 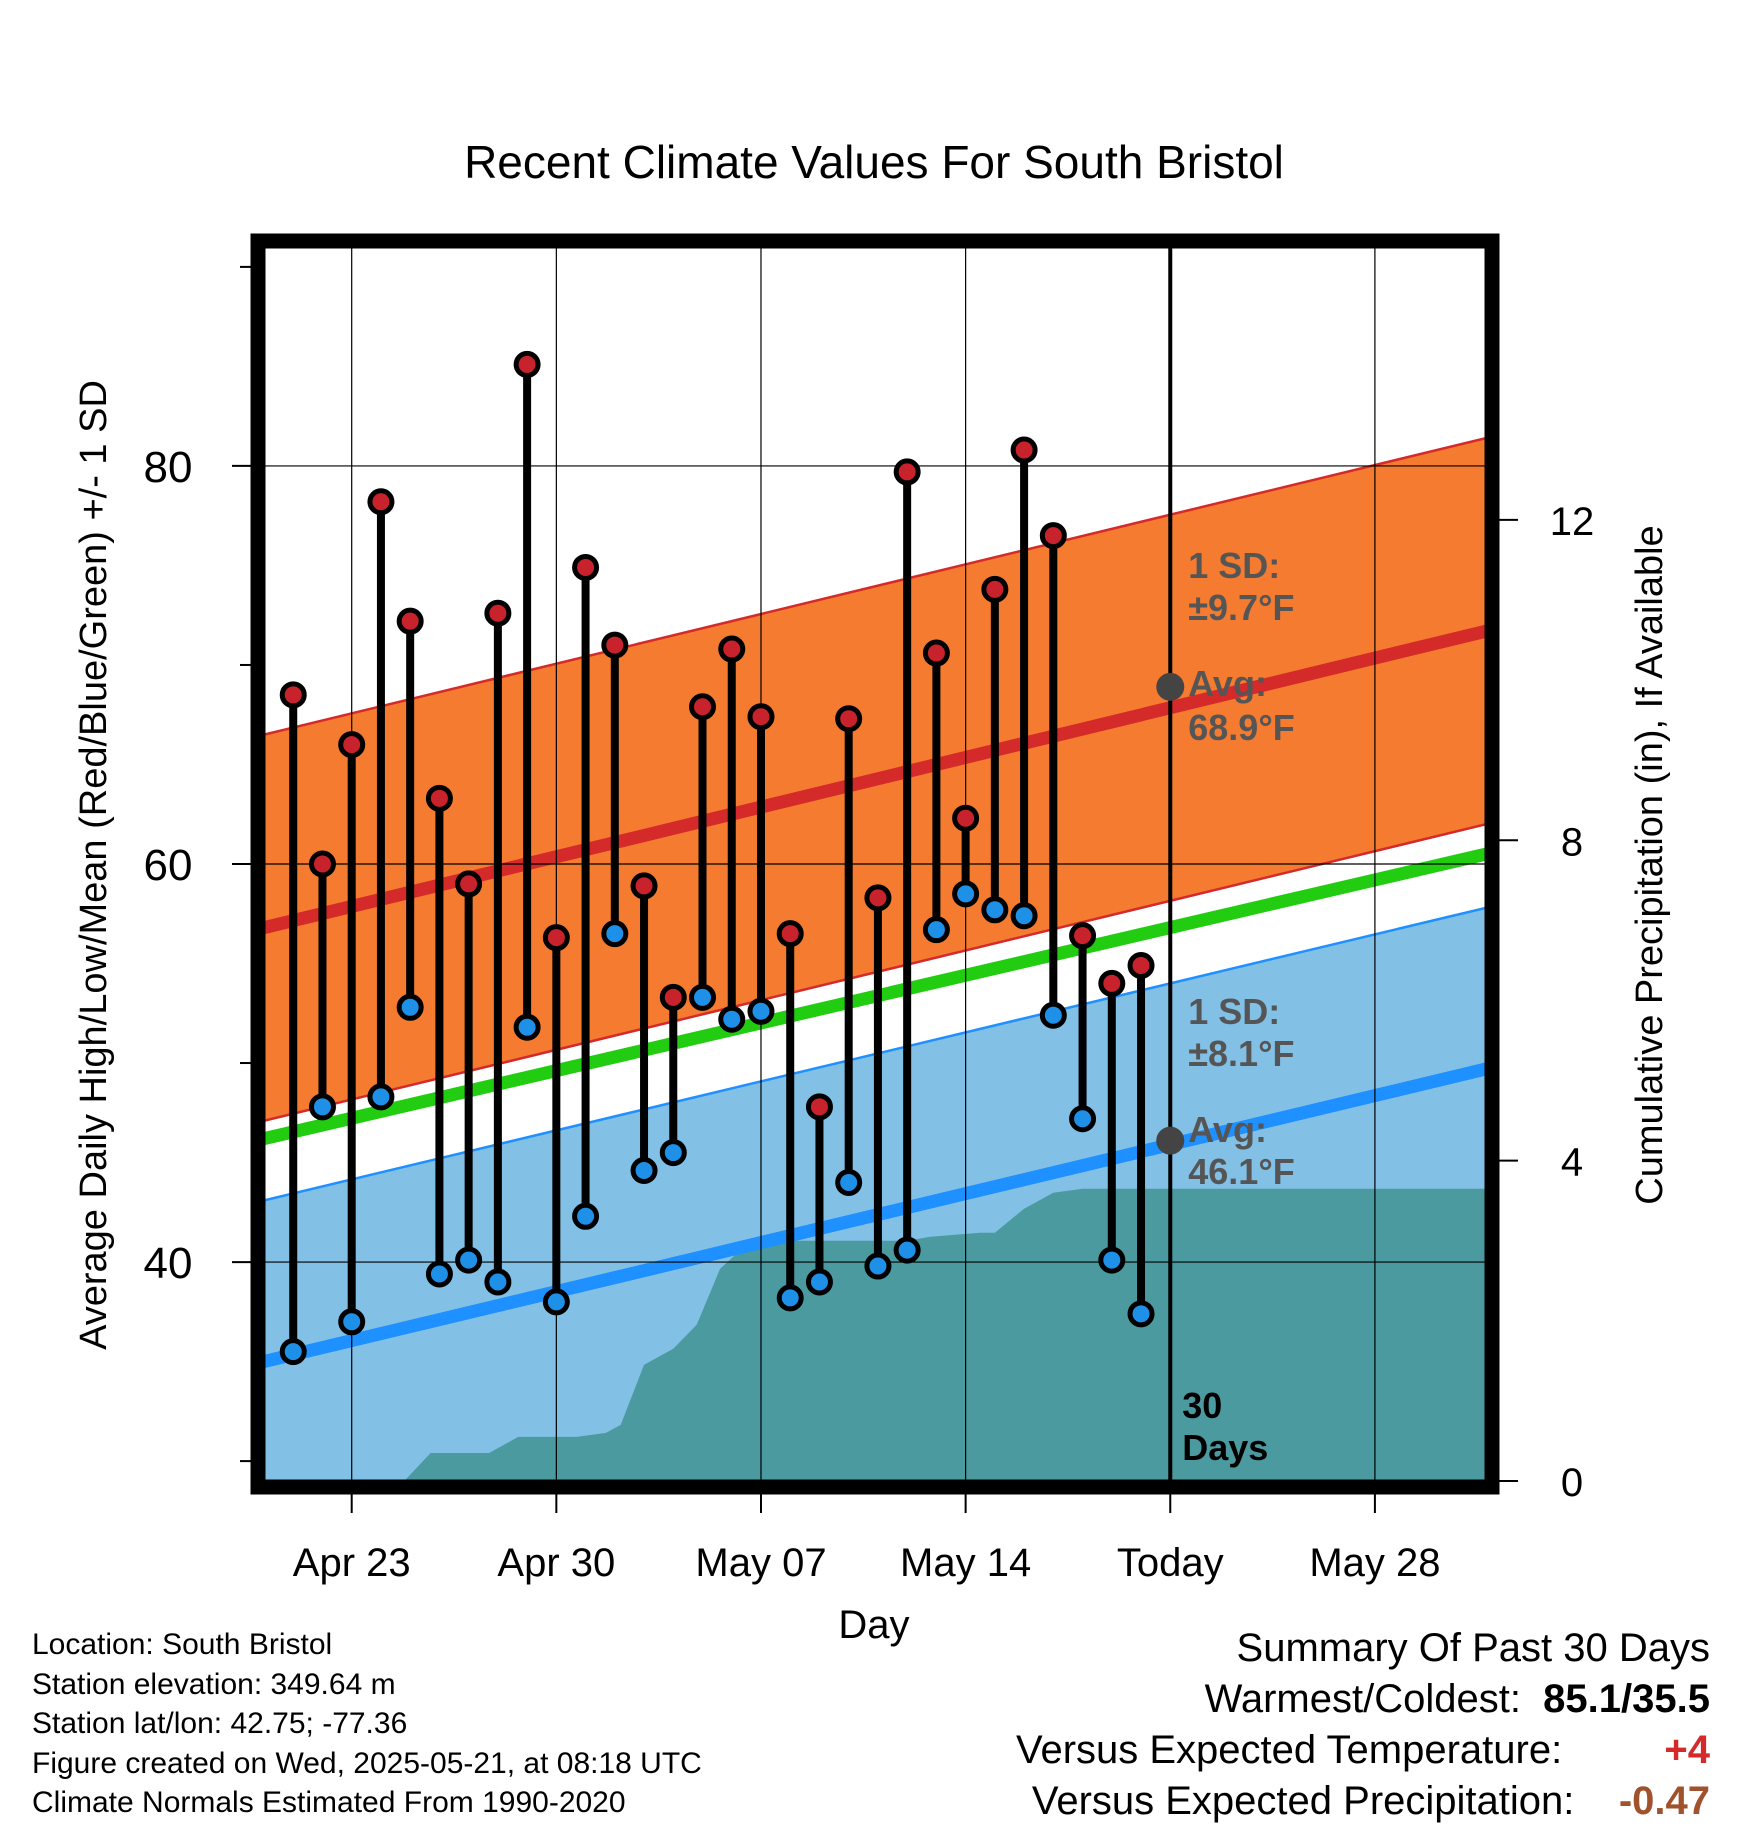 What do you see at coordinates (1664, 1801) in the screenshot?
I see `precip-value: -0.47` at bounding box center [1664, 1801].